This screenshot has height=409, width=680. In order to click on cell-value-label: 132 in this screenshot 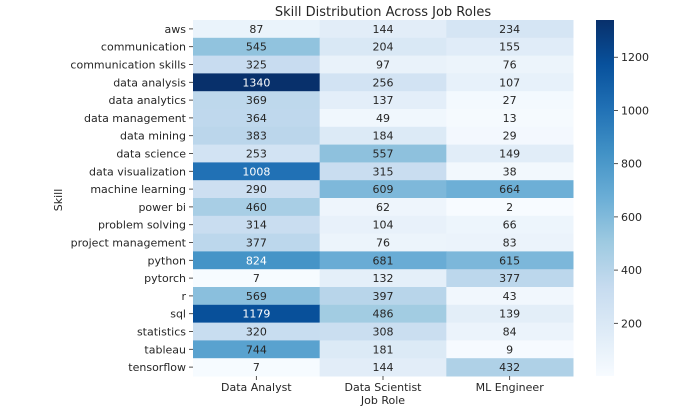, I will do `click(383, 278)`.